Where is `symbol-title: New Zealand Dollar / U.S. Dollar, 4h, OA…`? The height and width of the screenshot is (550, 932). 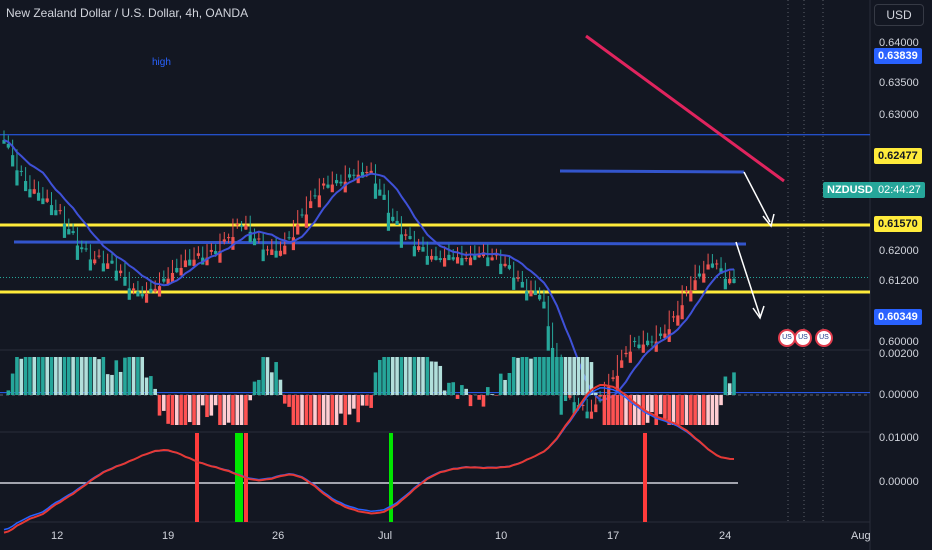
symbol-title: New Zealand Dollar / U.S. Dollar, 4h, OA… is located at coordinates (127, 13).